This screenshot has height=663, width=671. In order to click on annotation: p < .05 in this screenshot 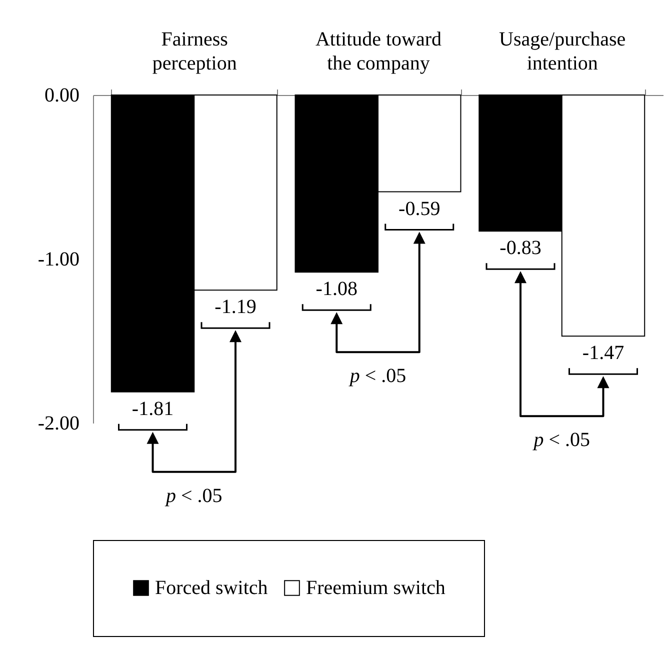, I will do `click(377, 376)`.